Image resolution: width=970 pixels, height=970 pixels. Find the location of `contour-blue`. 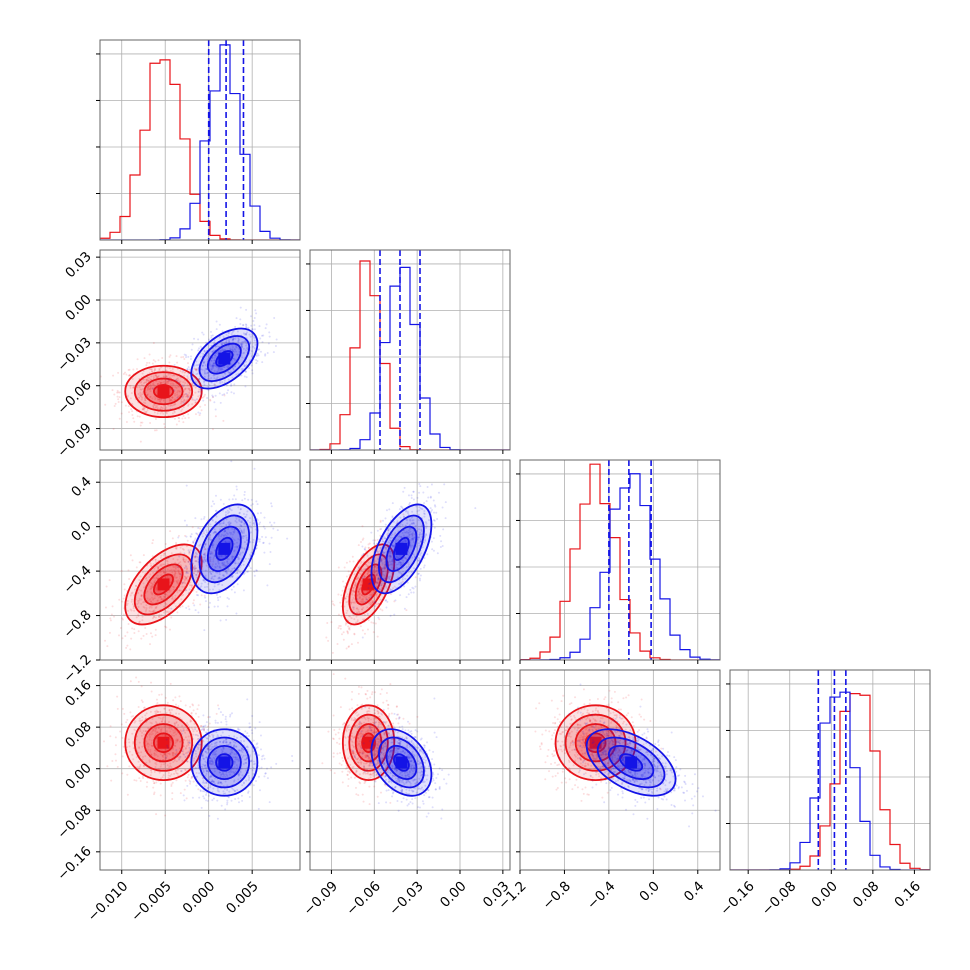

contour-blue is located at coordinates (224, 549).